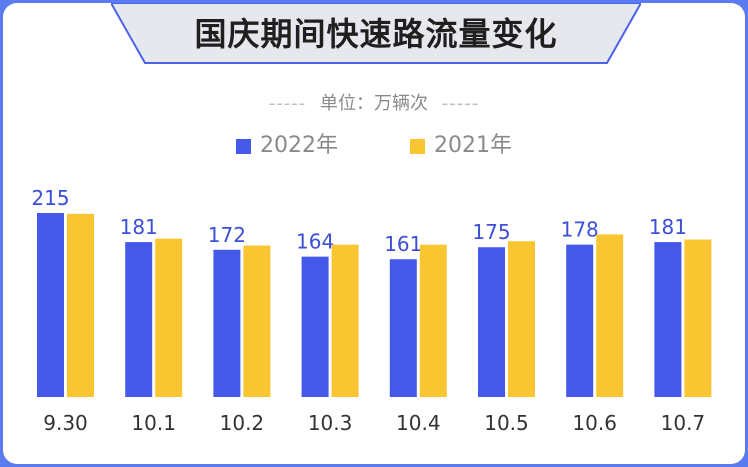  I want to click on bar-2021-10.2, so click(257, 321).